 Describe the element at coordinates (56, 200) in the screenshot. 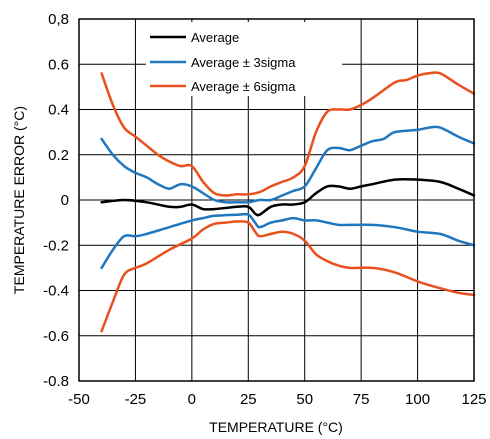

I see `y-tick-labels: -0.8 -0.6 -0.4 -0.2 0 0.2 0.4 0.6 0,8` at that location.